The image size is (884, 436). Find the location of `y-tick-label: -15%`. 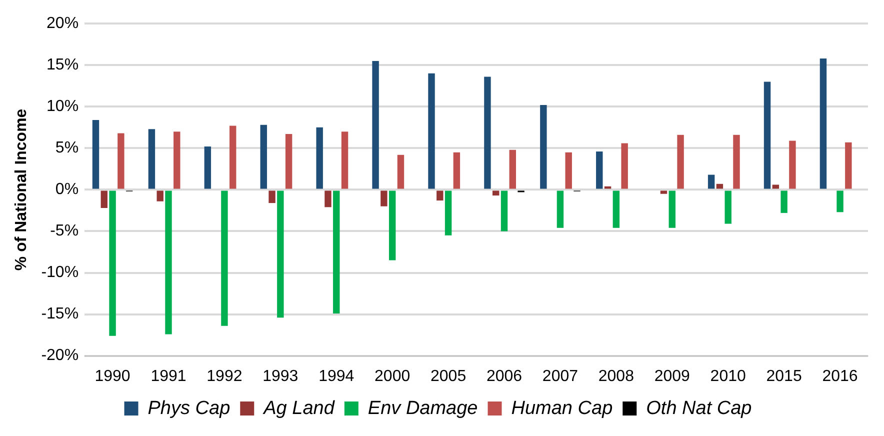

y-tick-label: -15% is located at coordinates (60, 314).